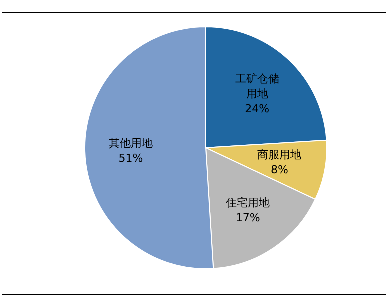  I want to click on data-label: 8%, so click(279, 170).